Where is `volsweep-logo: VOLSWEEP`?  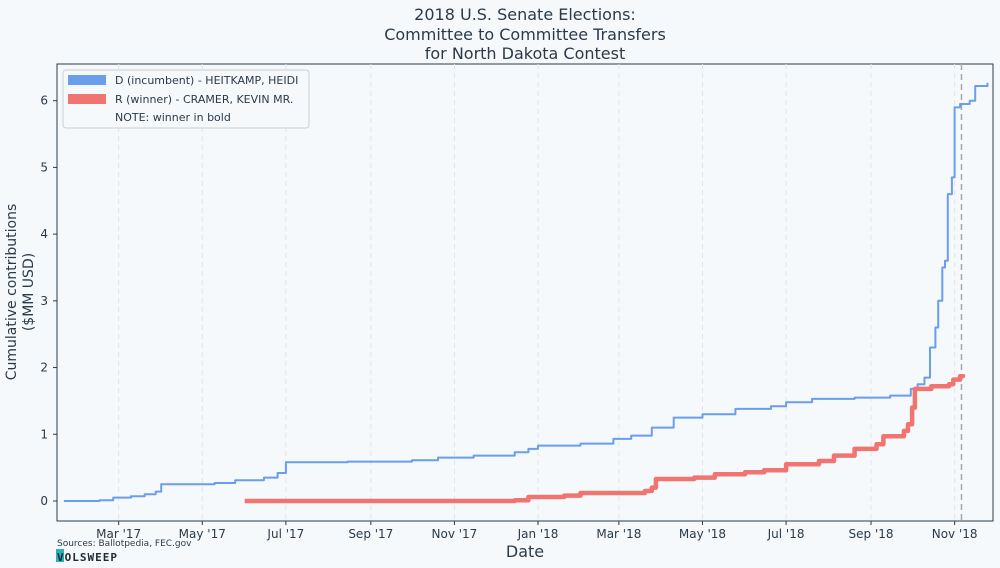
volsweep-logo: VOLSWEEP is located at coordinates (87, 556).